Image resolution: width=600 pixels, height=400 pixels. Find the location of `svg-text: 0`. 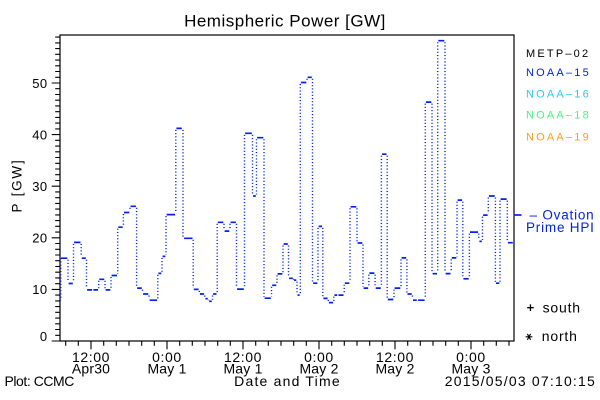

svg-text: 0 is located at coordinates (44, 336).